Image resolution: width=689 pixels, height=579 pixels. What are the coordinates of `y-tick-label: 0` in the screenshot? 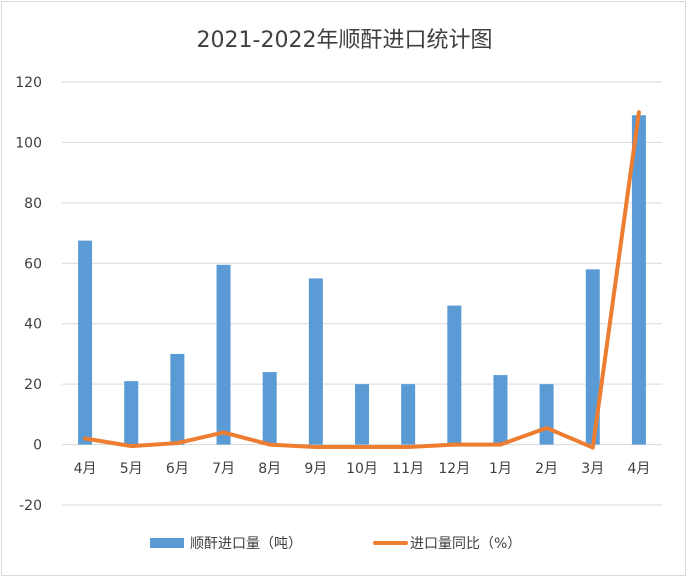 It's located at (37, 446).